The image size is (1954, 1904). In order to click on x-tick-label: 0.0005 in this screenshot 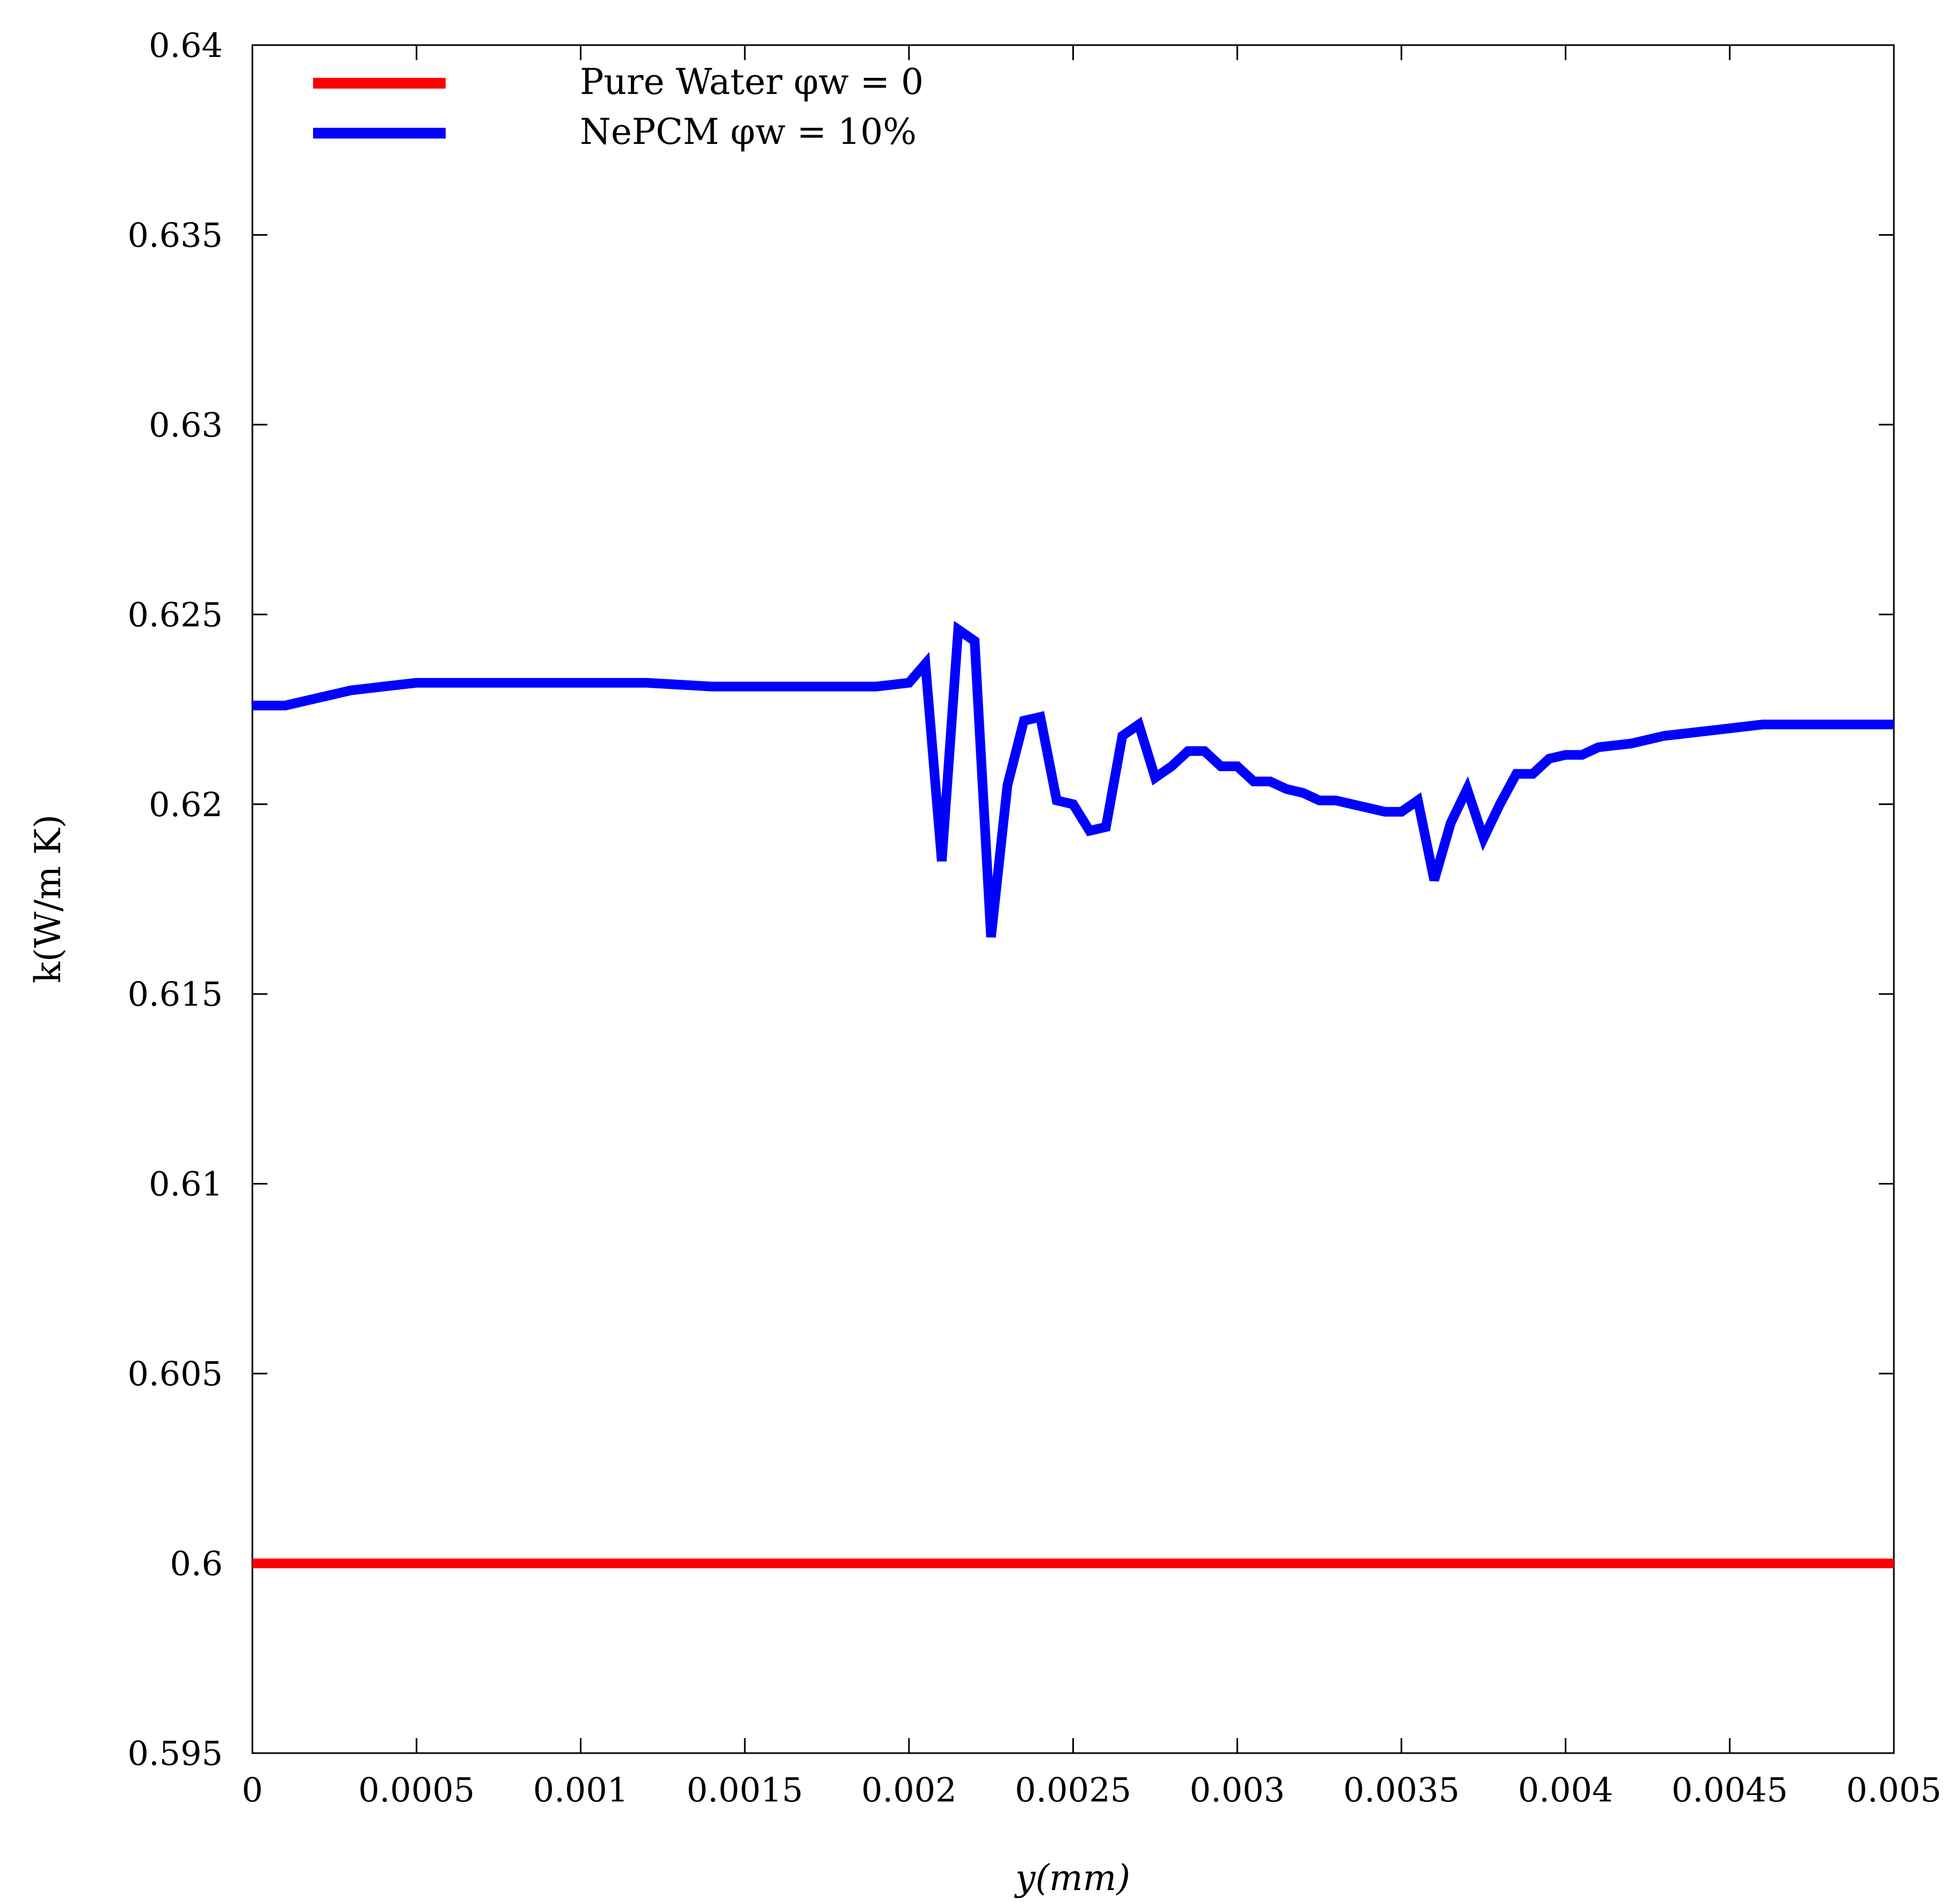, I will do `click(416, 1789)`.